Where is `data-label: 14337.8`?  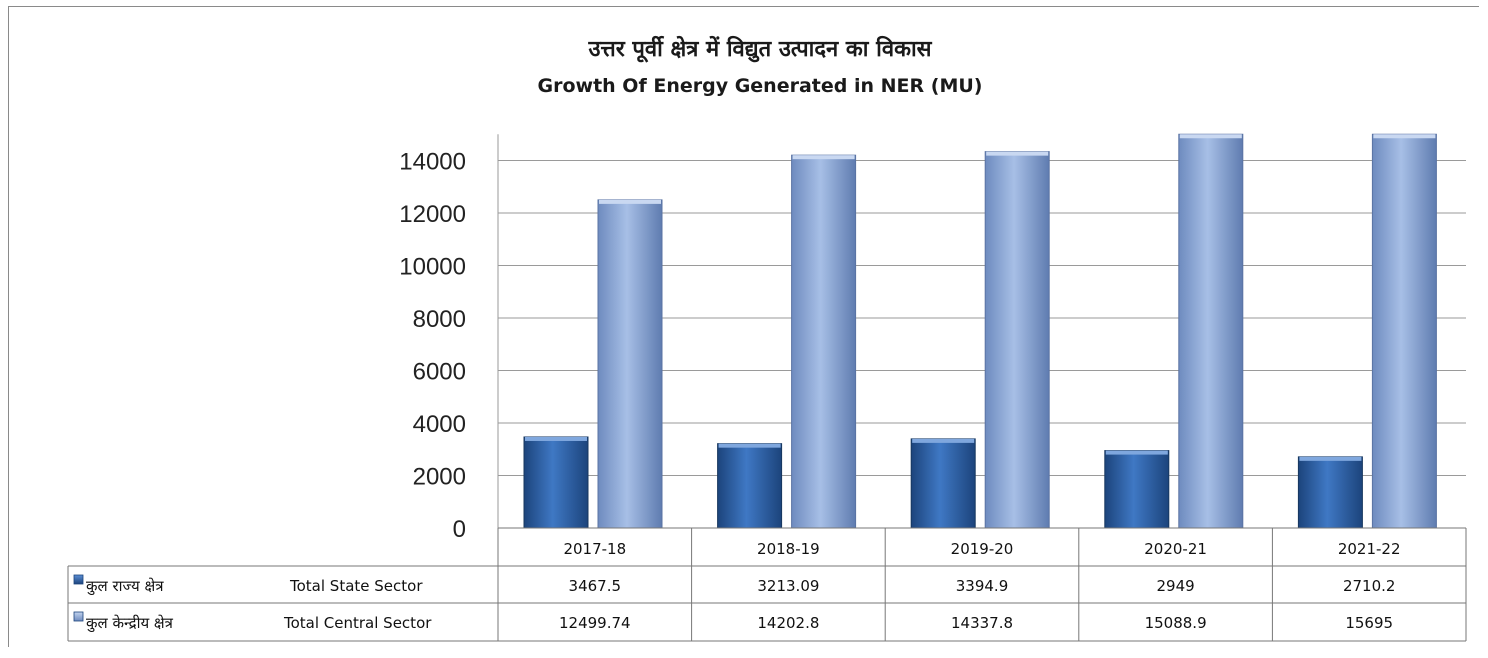 data-label: 14337.8 is located at coordinates (982, 623).